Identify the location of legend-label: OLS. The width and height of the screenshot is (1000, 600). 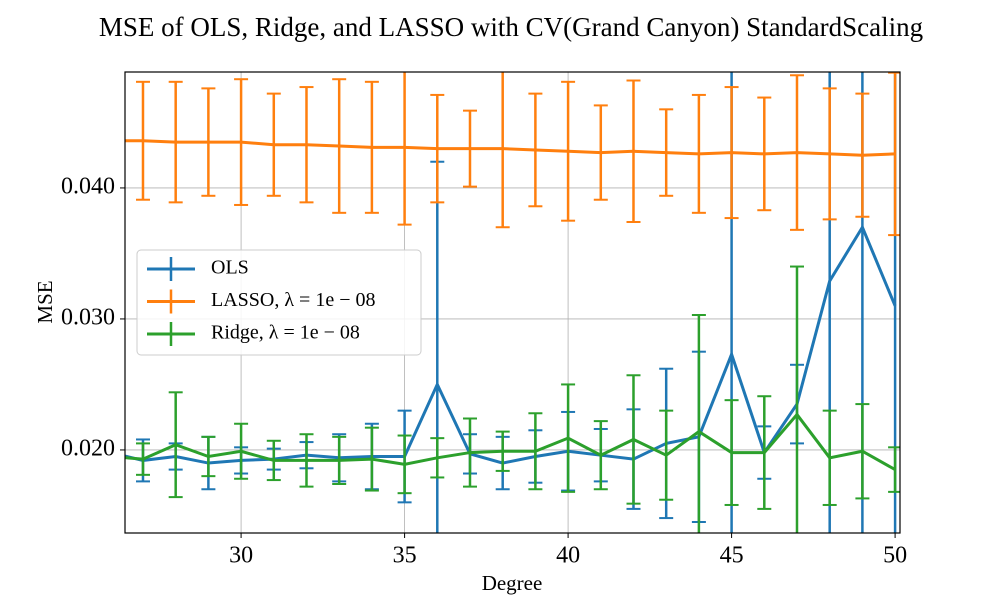
(230, 268).